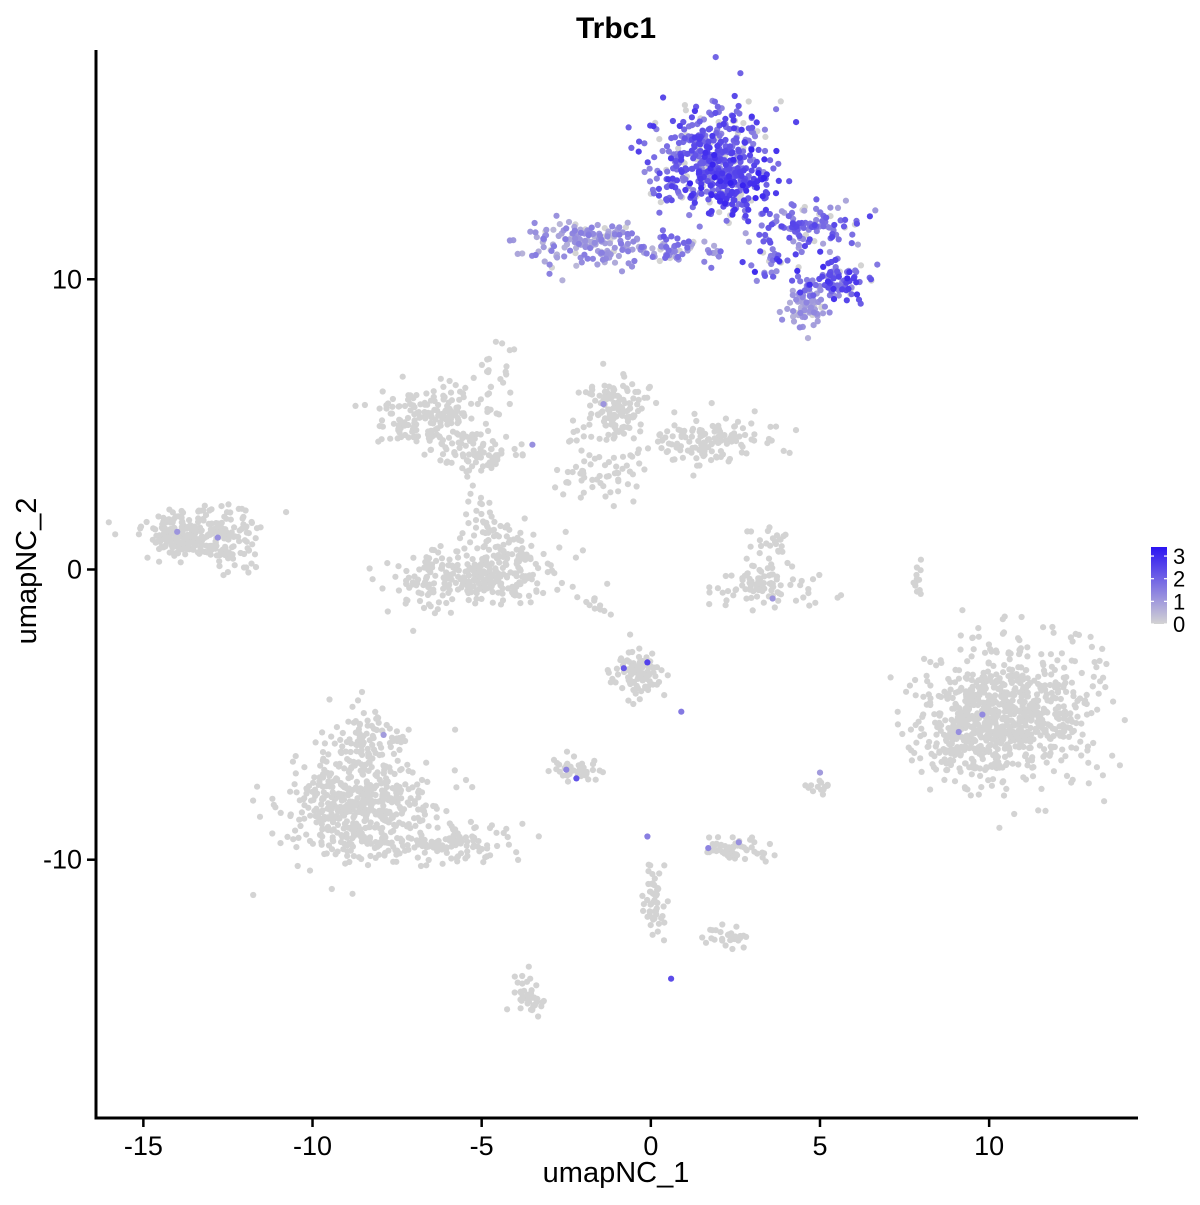 The height and width of the screenshot is (1205, 1200). I want to click on colorbar-tick-label: 1, so click(1179, 601).